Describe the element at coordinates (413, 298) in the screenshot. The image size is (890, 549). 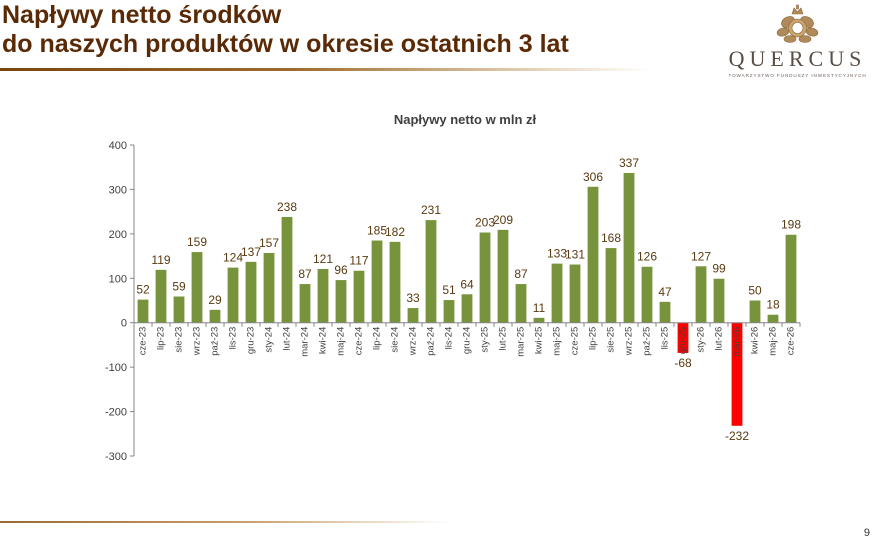
I see `data-label: 33` at that location.